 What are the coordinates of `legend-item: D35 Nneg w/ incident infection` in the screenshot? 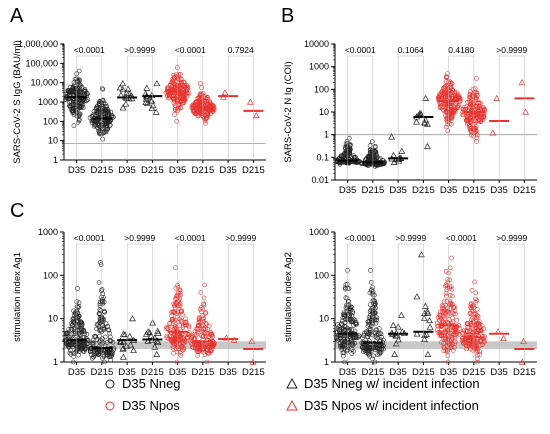 It's located at (383, 383).